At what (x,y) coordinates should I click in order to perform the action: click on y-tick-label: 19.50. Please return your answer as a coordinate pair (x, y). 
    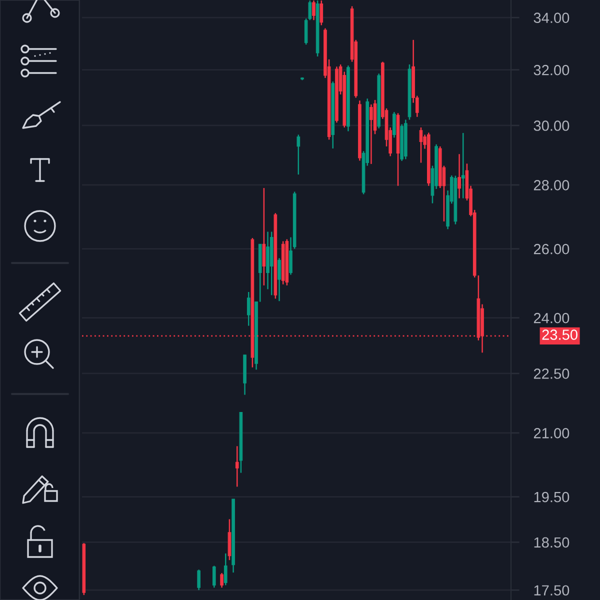
    Looking at the image, I should click on (552, 497).